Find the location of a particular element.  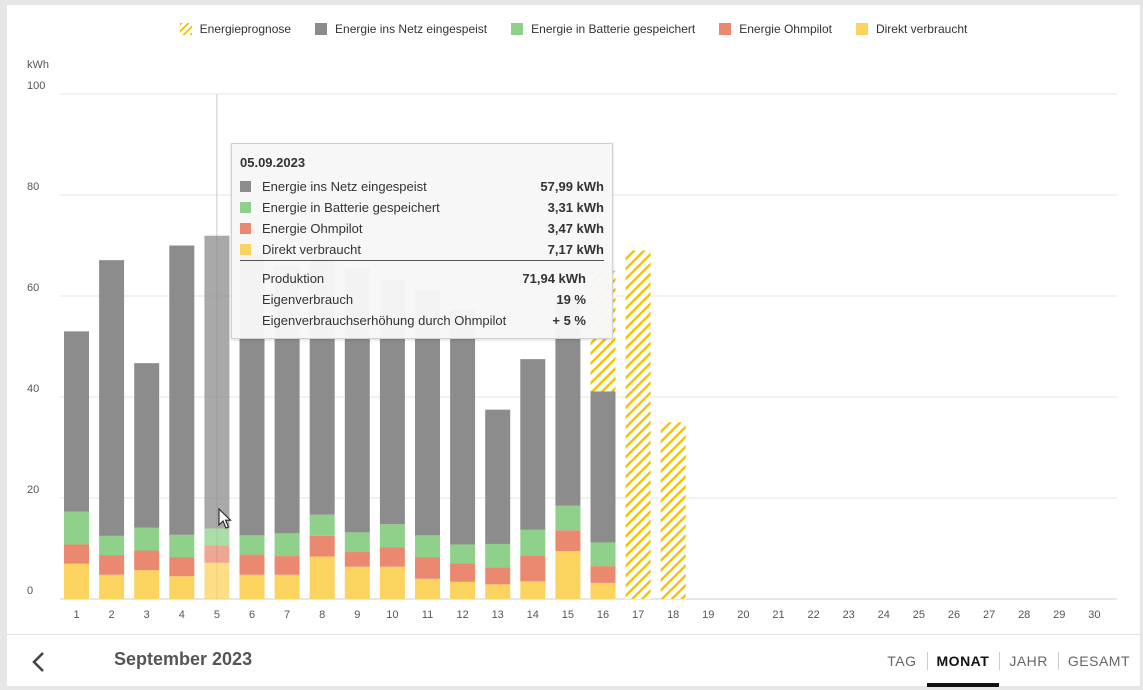

legend-item-grid-feed-in: Energie ins Netz eingespeist is located at coordinates (401, 29).